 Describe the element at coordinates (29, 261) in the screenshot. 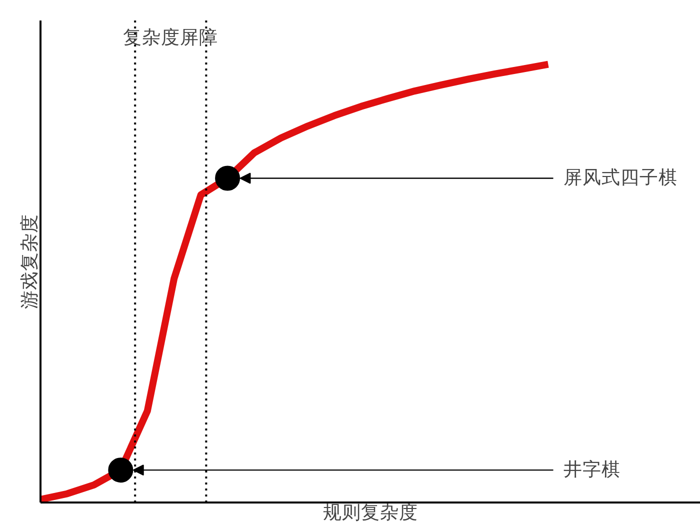

I see `y-axis-title: 游戏复杂度` at that location.